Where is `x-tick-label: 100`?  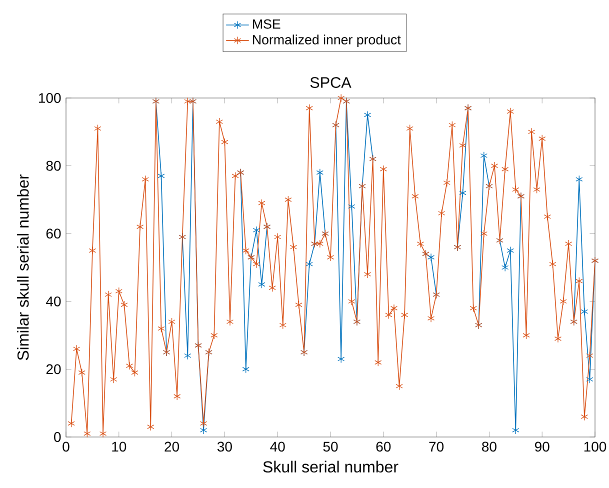
x-tick-label: 100 is located at coordinates (595, 447).